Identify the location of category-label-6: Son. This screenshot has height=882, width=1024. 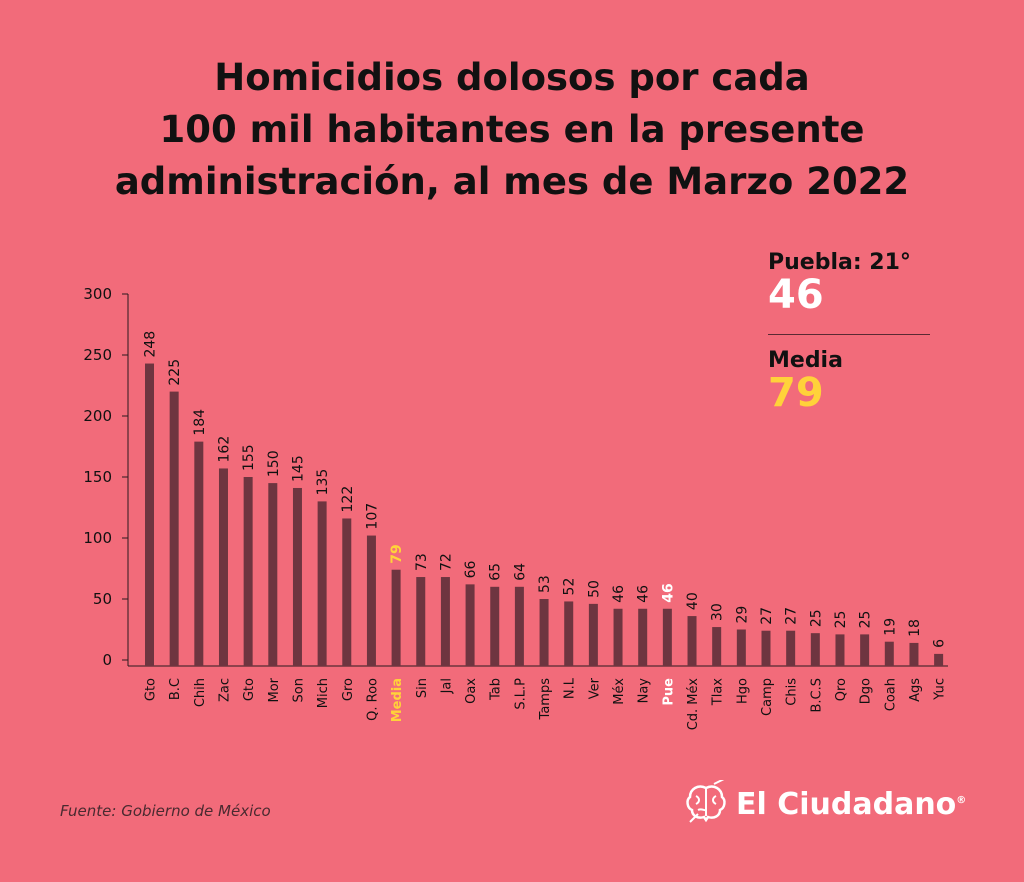
(298, 690).